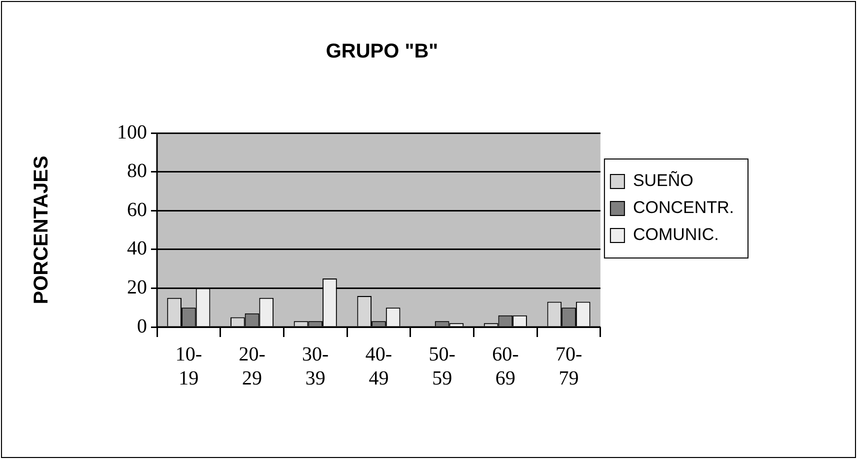 This screenshot has width=858, height=460. I want to click on x-tick-label: 10-19, so click(188, 366).